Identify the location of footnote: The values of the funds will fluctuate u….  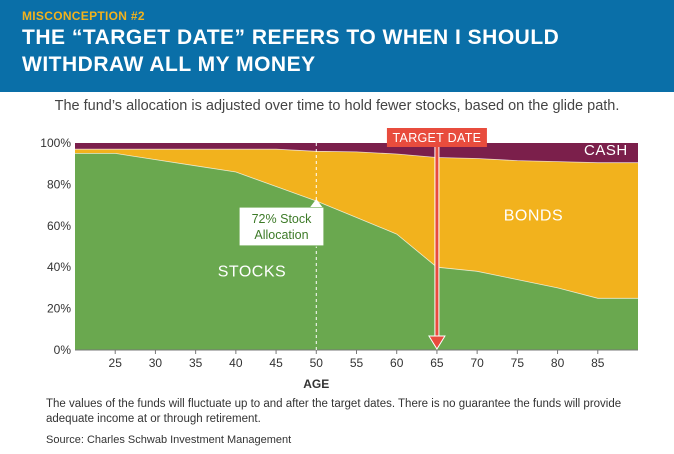
(334, 411).